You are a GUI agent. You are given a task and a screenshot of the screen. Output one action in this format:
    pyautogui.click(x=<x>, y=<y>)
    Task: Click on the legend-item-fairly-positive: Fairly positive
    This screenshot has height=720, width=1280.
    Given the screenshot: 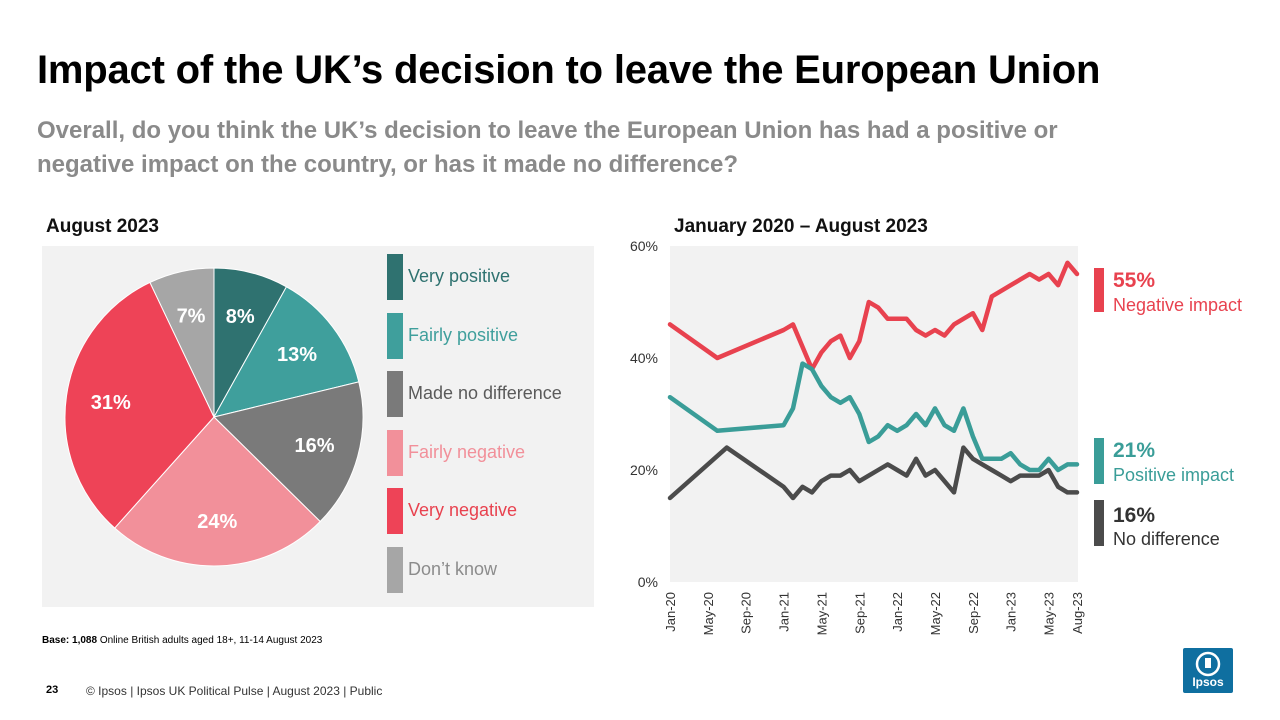 What is the action you would take?
    pyautogui.click(x=487, y=335)
    